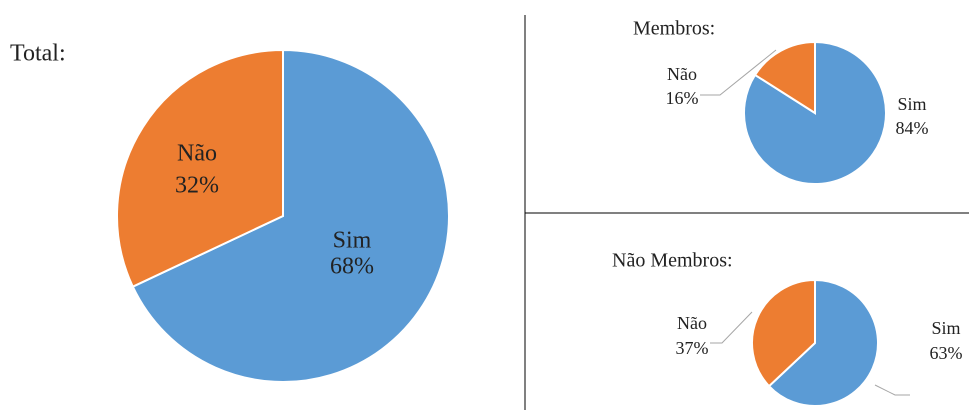  What do you see at coordinates (912, 128) in the screenshot?
I see `slice-value-label: 84%` at bounding box center [912, 128].